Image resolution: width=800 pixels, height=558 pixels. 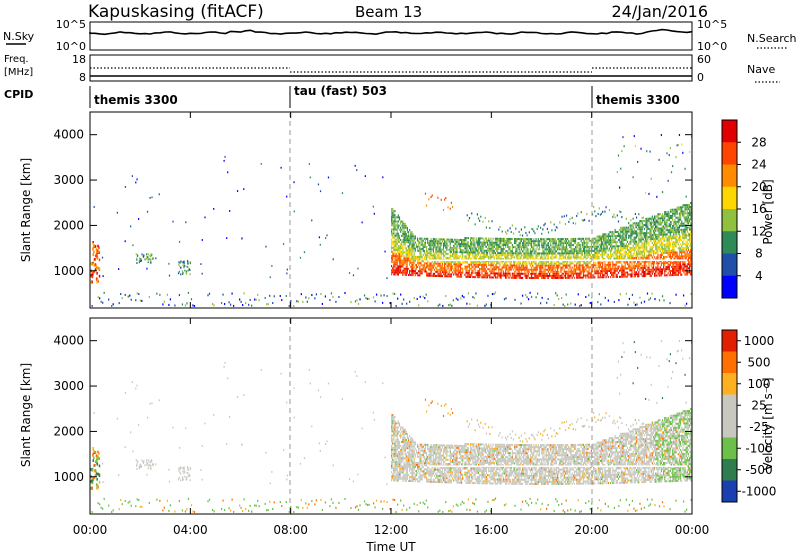 What do you see at coordinates (638, 100) in the screenshot?
I see `cpid-mode-3: themis 3300` at bounding box center [638, 100].